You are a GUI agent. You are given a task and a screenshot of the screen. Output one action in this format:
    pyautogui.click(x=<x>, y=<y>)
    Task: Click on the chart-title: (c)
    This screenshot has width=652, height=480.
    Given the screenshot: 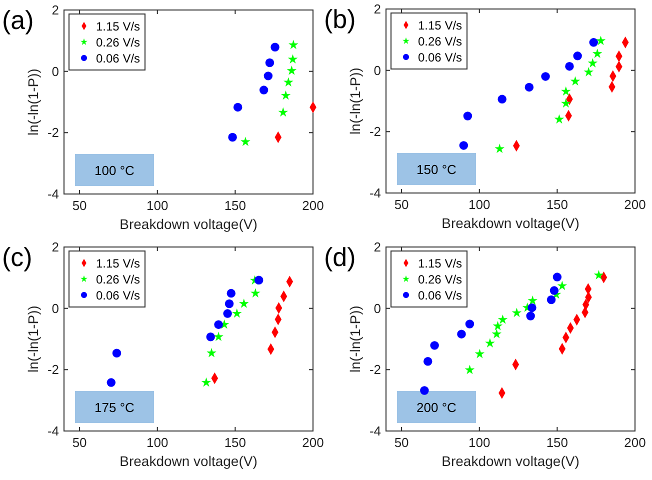 What is the action you would take?
    pyautogui.click(x=17, y=257)
    